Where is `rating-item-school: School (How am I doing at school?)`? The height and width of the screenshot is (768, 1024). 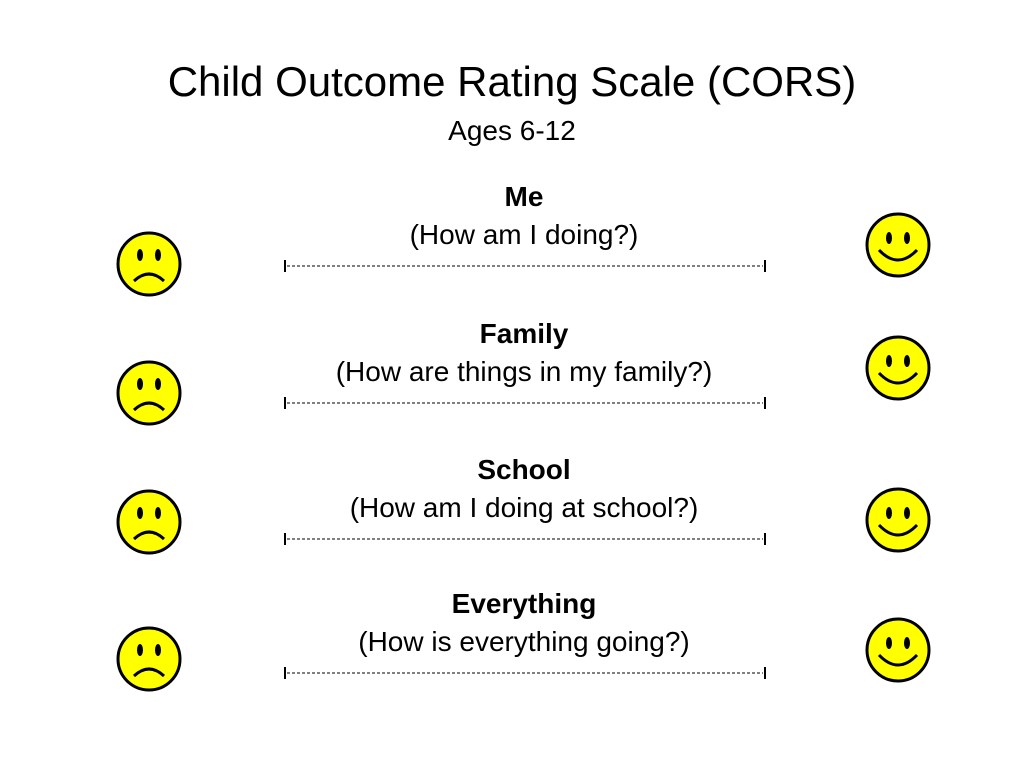
rating-item-school: School (How am I doing at school?) is located at coordinates (512, 508).